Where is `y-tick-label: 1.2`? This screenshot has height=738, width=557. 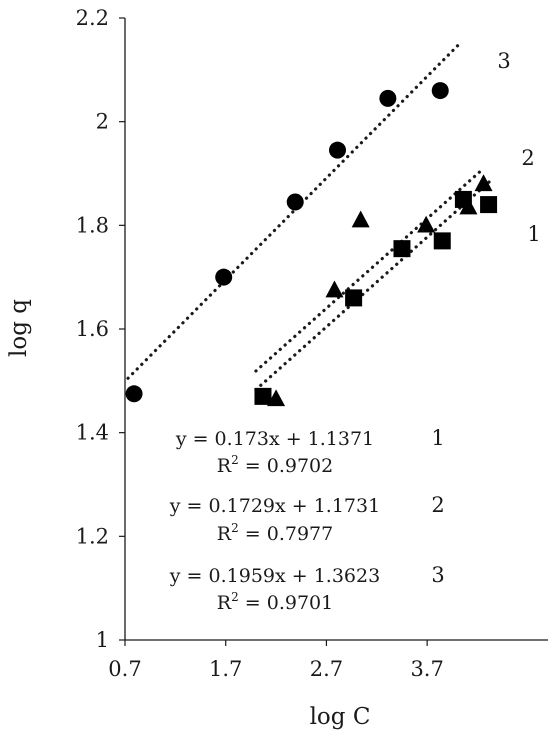 y-tick-label: 1.2 is located at coordinates (92, 536).